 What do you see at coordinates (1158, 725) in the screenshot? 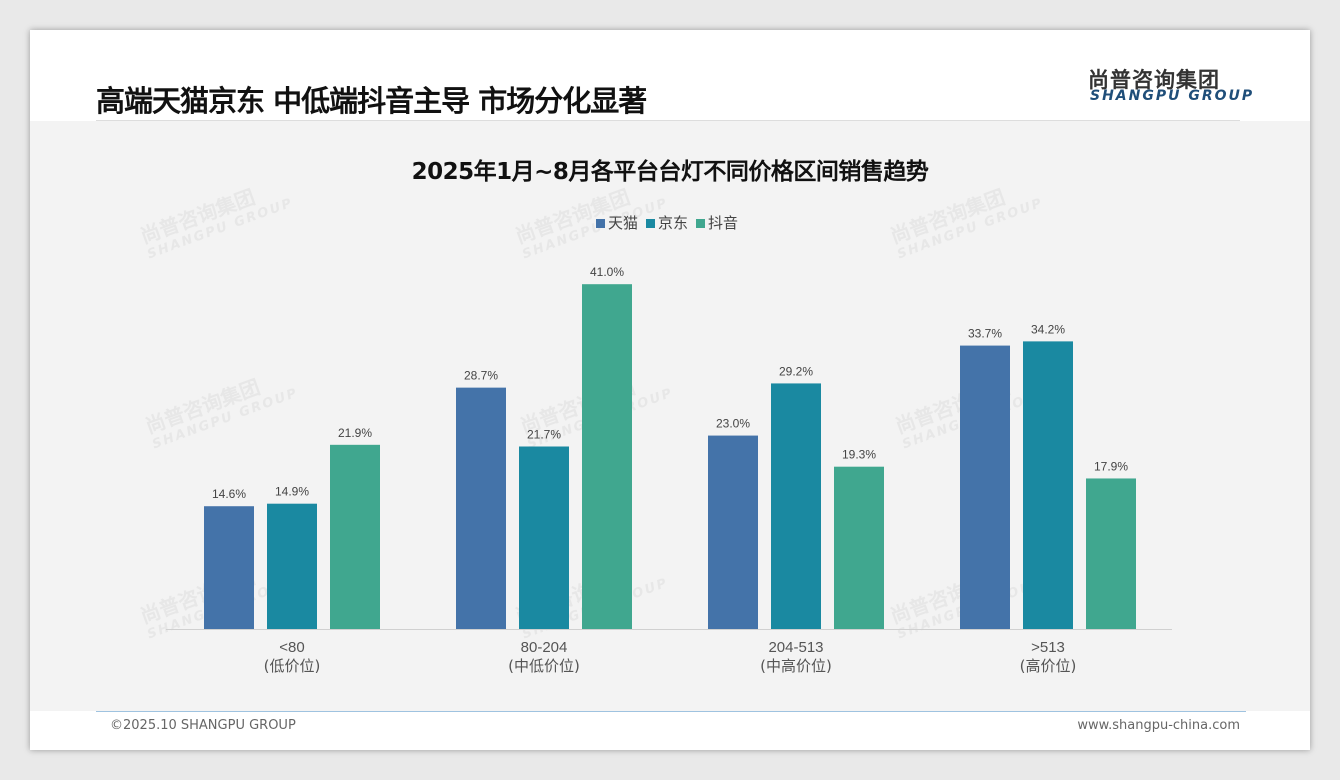
I see `footer-website: www.shangpu-china.com` at bounding box center [1158, 725].